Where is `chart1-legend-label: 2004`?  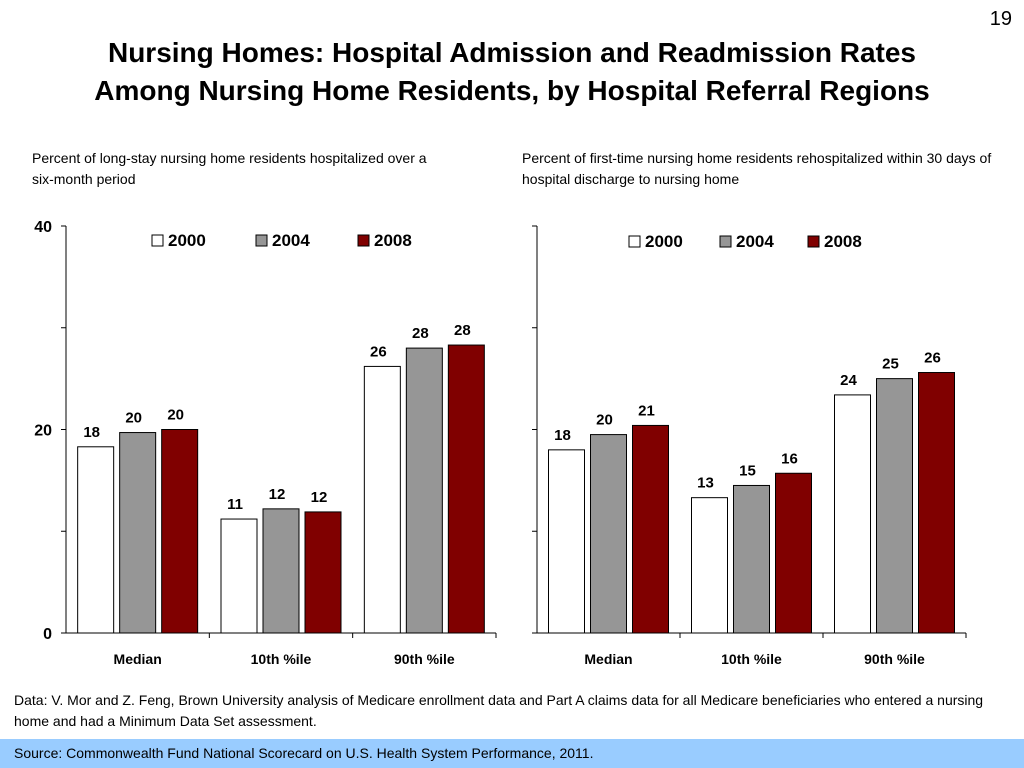
chart1-legend-label: 2004 is located at coordinates (291, 240).